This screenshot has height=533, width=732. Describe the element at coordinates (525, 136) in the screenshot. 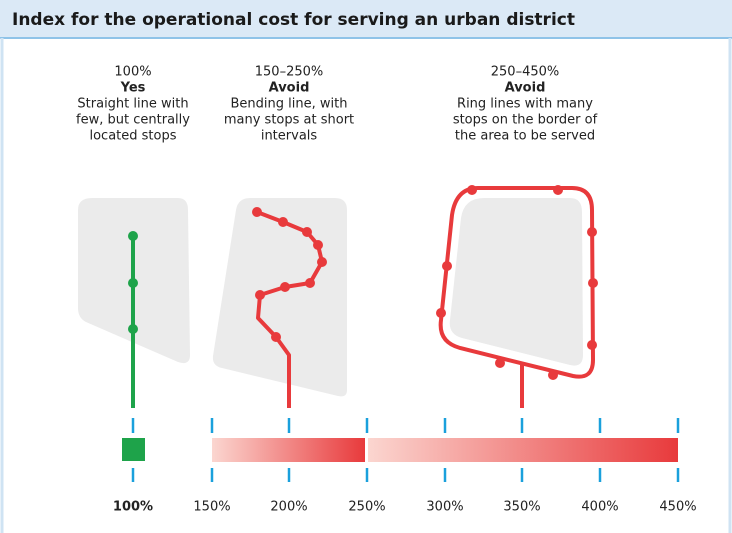

I see `description: the area to be served` at that location.